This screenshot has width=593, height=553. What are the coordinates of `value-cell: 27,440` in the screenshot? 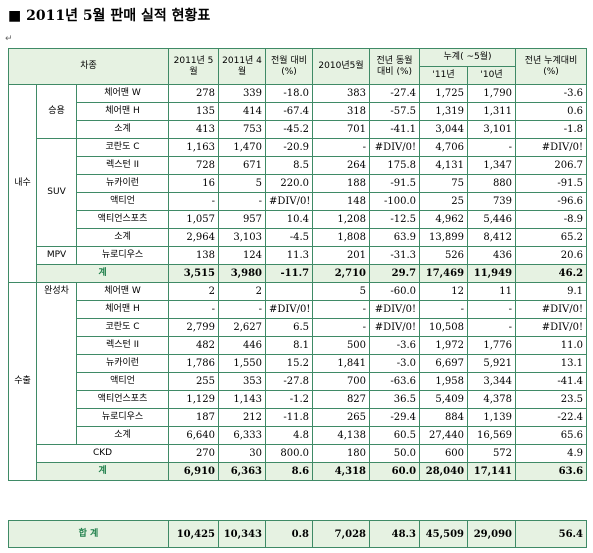 It's located at (444, 435).